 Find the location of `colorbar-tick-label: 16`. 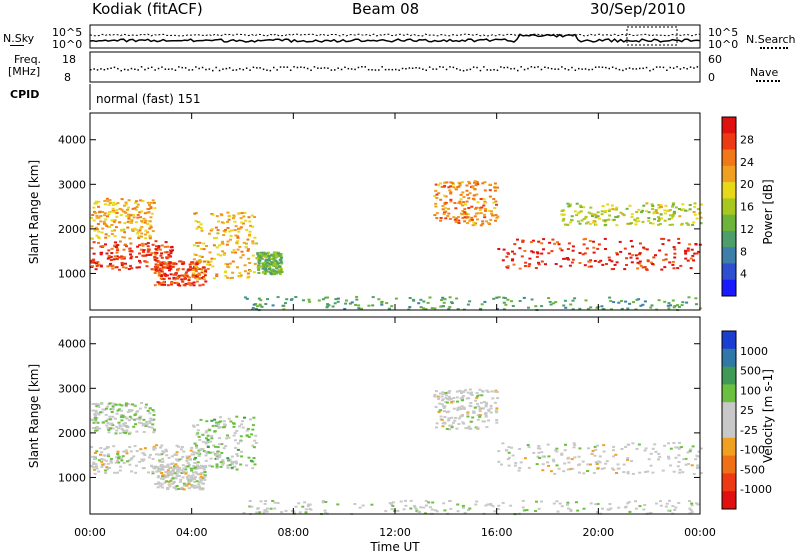

colorbar-tick-label: 16 is located at coordinates (747, 207).